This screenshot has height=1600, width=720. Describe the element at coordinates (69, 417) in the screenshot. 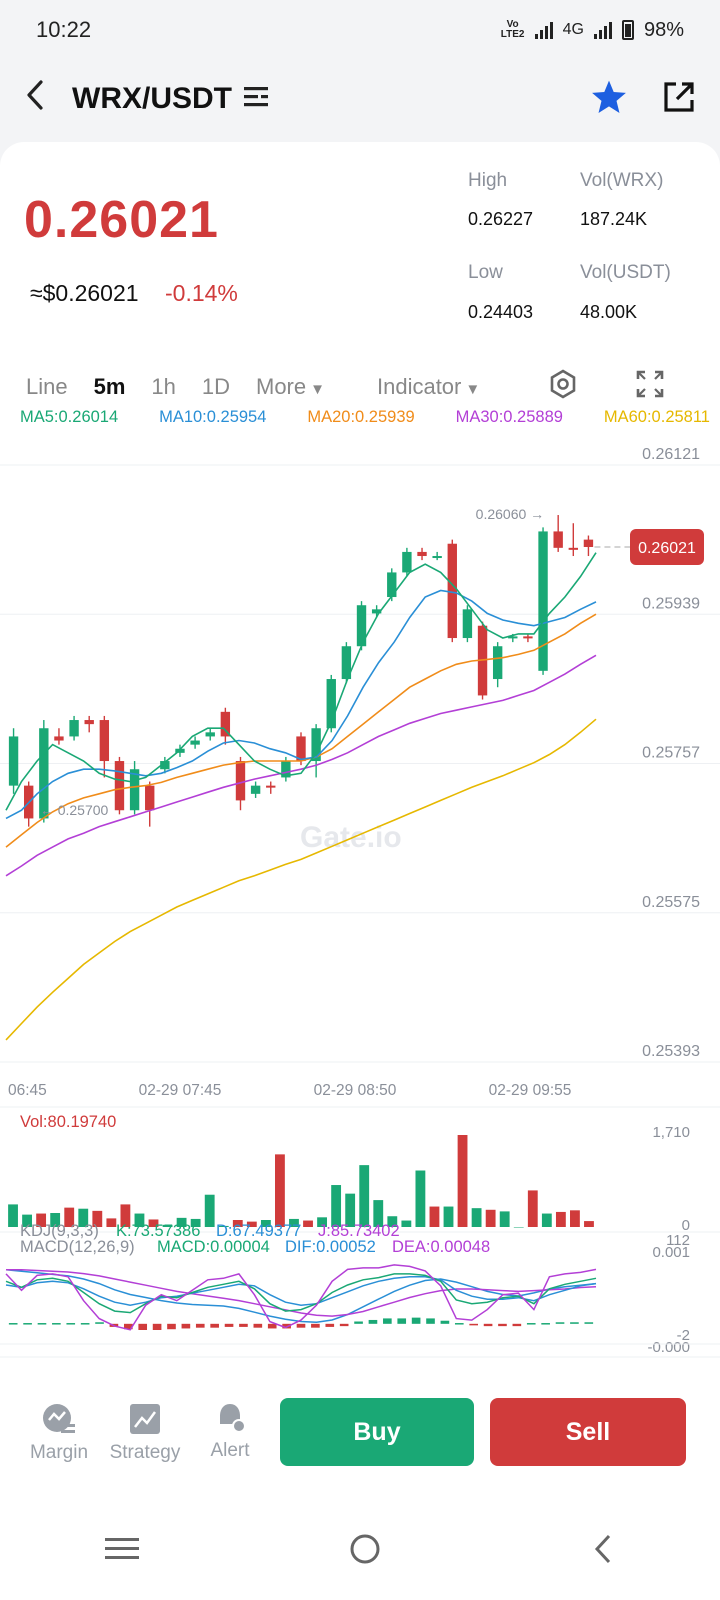

I see `ma5-value: MA5:0.26014` at that location.